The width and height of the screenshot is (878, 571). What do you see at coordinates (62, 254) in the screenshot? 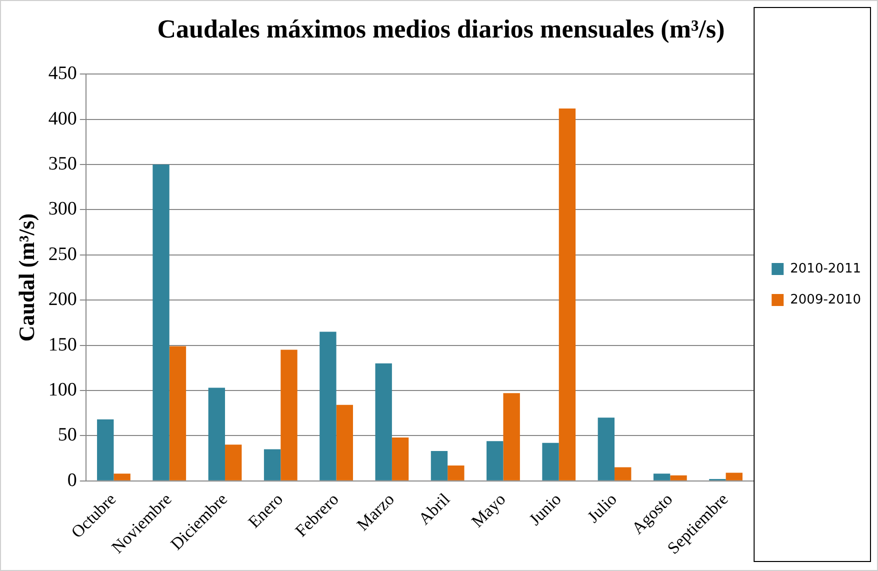
I see `y-tick-label: 250` at bounding box center [62, 254].